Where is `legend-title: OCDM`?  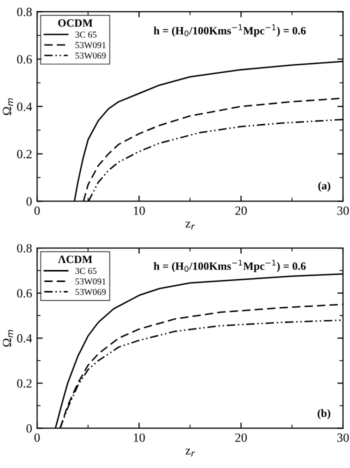
legend-title: OCDM is located at coordinates (75, 23).